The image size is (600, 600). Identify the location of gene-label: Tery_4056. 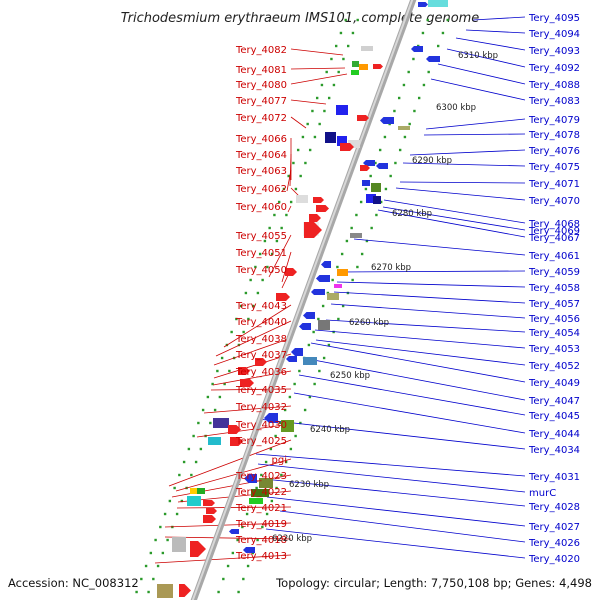
(554, 319).